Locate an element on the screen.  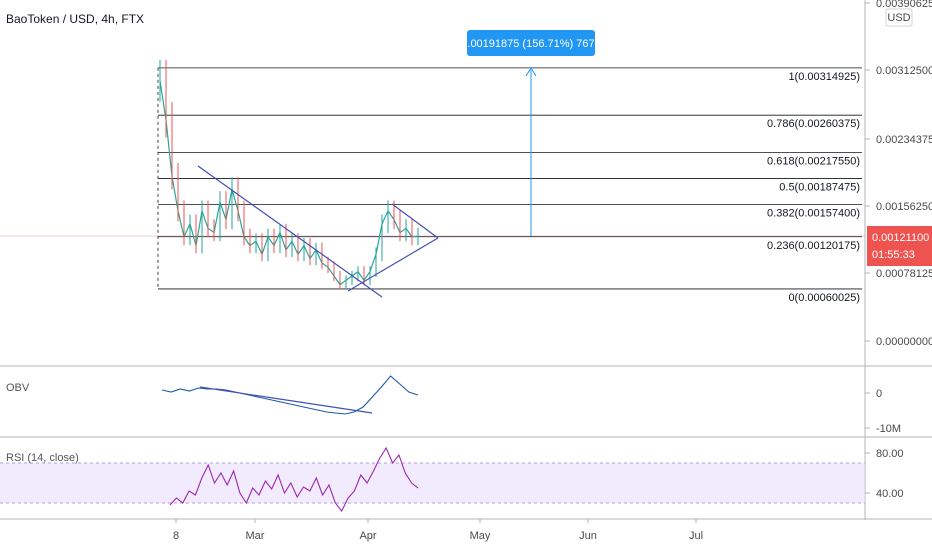
descending-trendline is located at coordinates (290, 231).